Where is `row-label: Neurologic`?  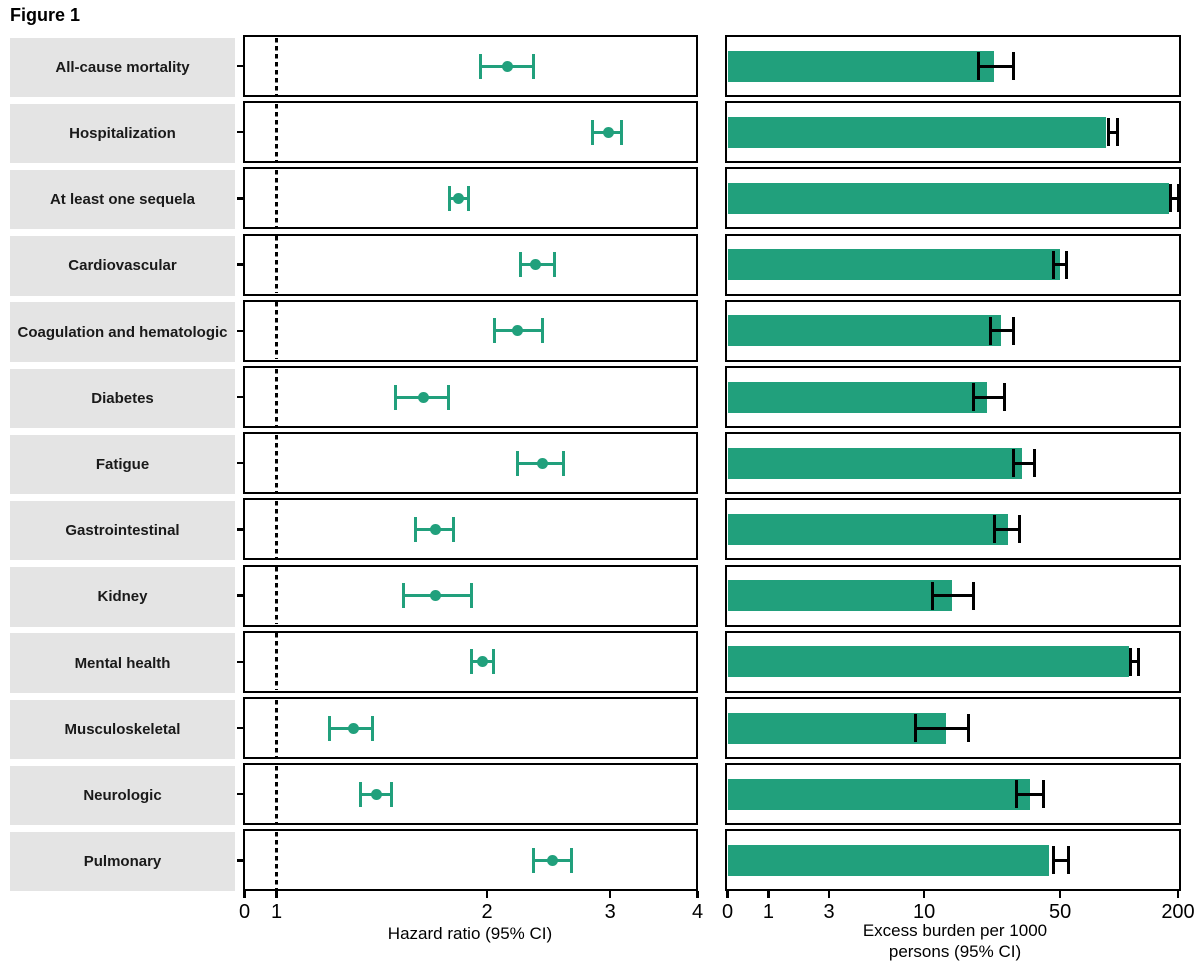 row-label: Neurologic is located at coordinates (122, 795).